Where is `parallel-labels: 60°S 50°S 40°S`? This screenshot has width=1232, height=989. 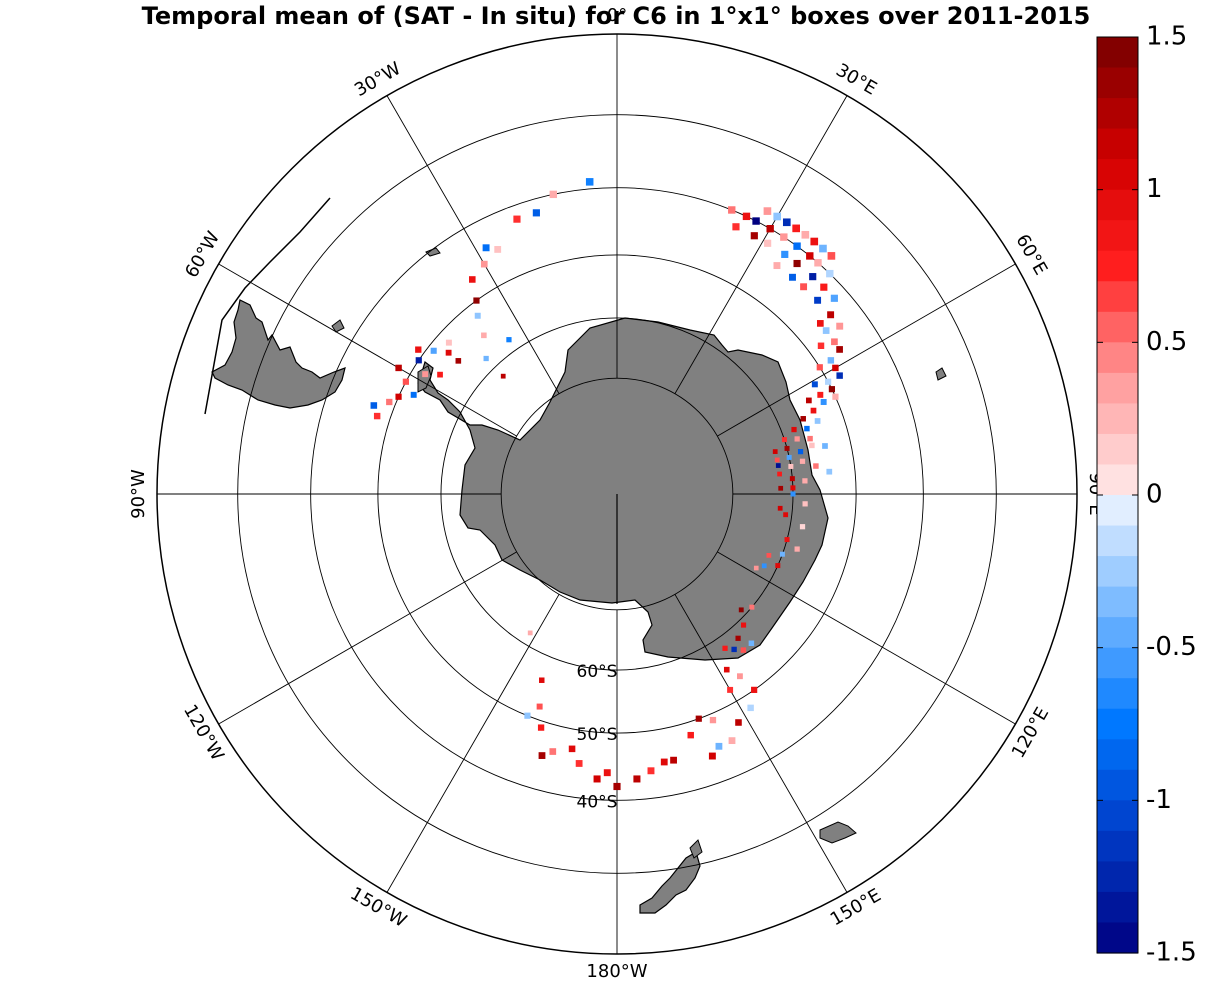
parallel-labels: 60°S 50°S 40°S is located at coordinates (597, 737).